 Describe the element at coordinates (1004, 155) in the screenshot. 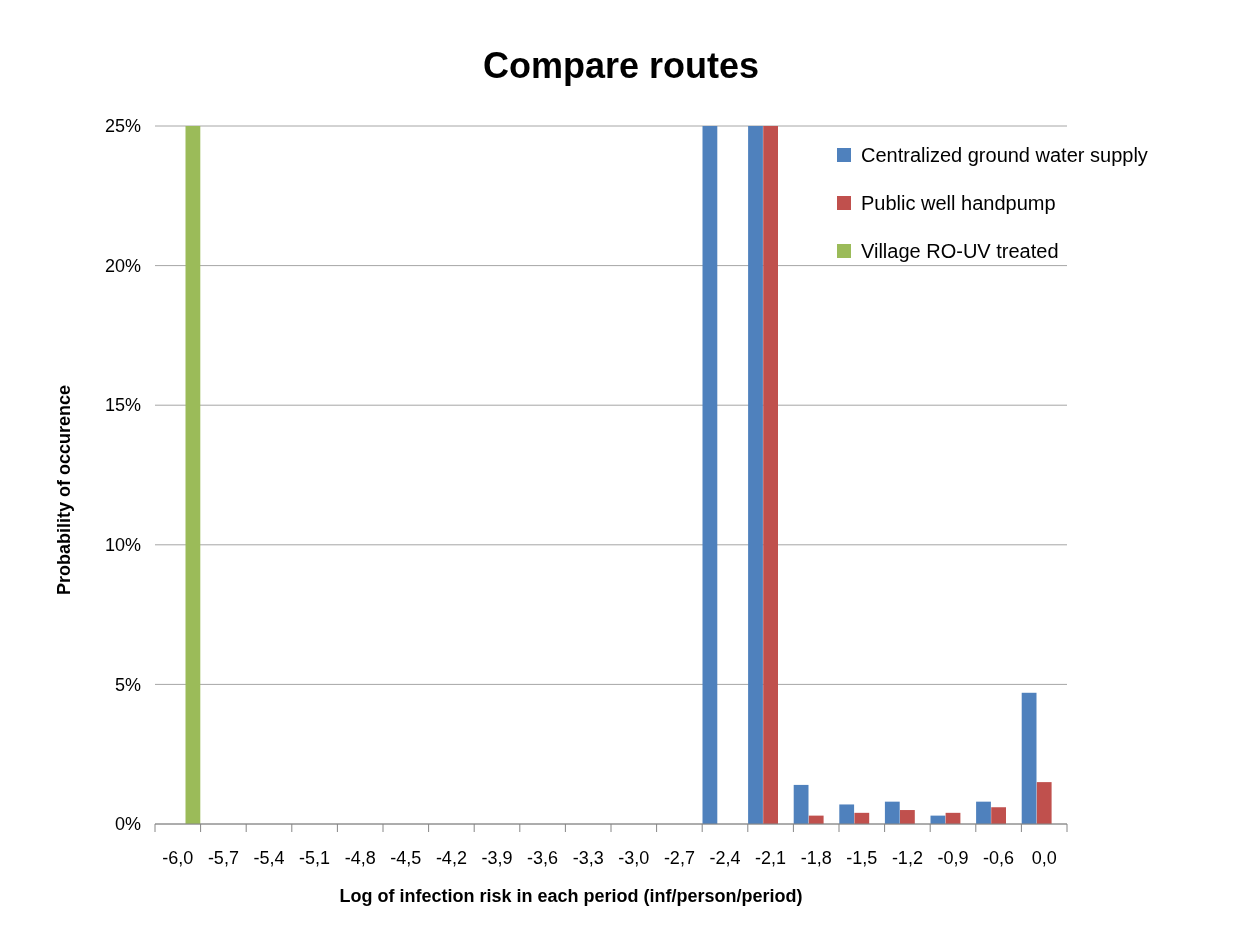

I see `legend-label: Centralized ground water supply` at that location.